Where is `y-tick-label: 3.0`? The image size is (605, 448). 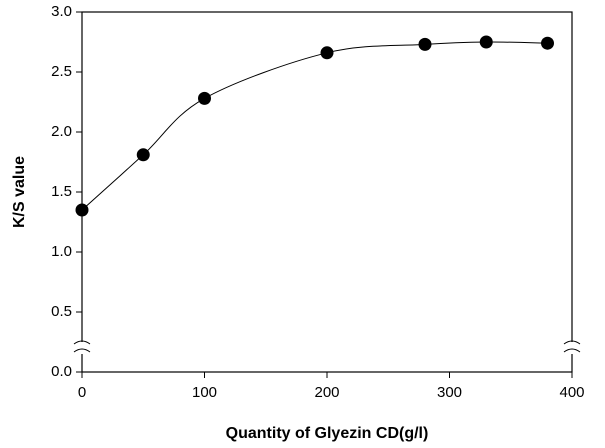 y-tick-label: 3.0 is located at coordinates (61, 11).